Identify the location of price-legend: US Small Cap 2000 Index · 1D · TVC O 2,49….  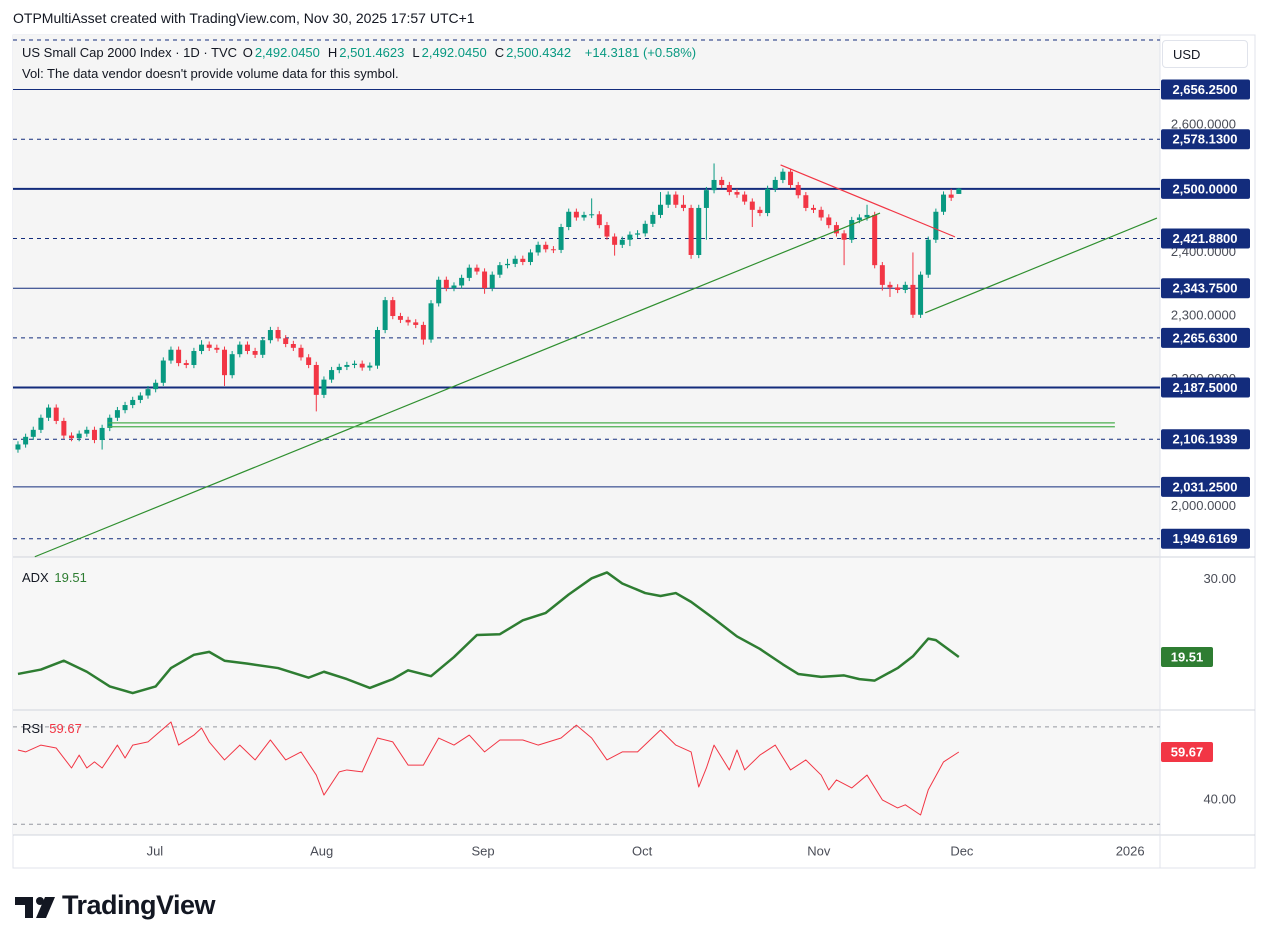
(363, 52).